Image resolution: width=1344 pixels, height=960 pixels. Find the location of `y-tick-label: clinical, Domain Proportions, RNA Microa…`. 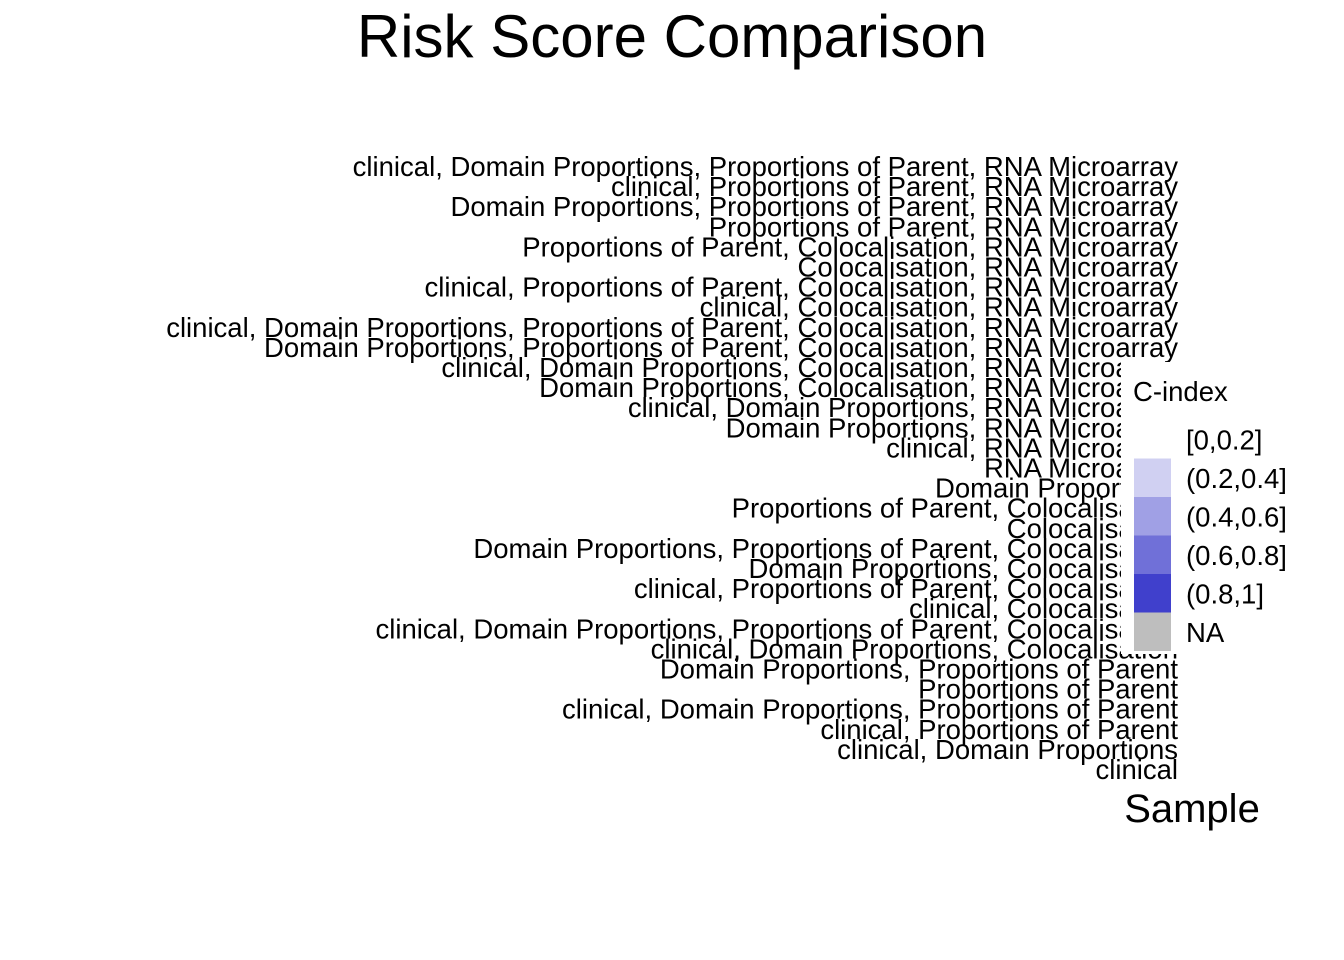

y-tick-label: clinical, Domain Proportions, RNA Microa… is located at coordinates (903, 407).